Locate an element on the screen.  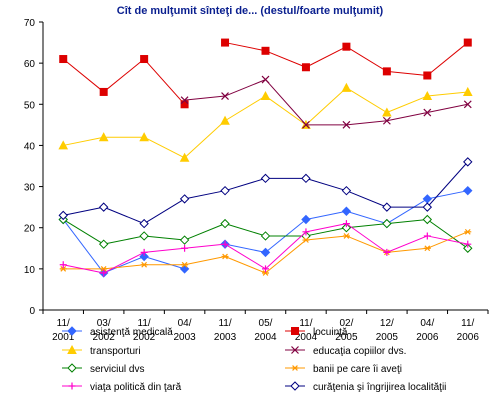
legend-item: viaţa politică din ţară is located at coordinates (122, 387).